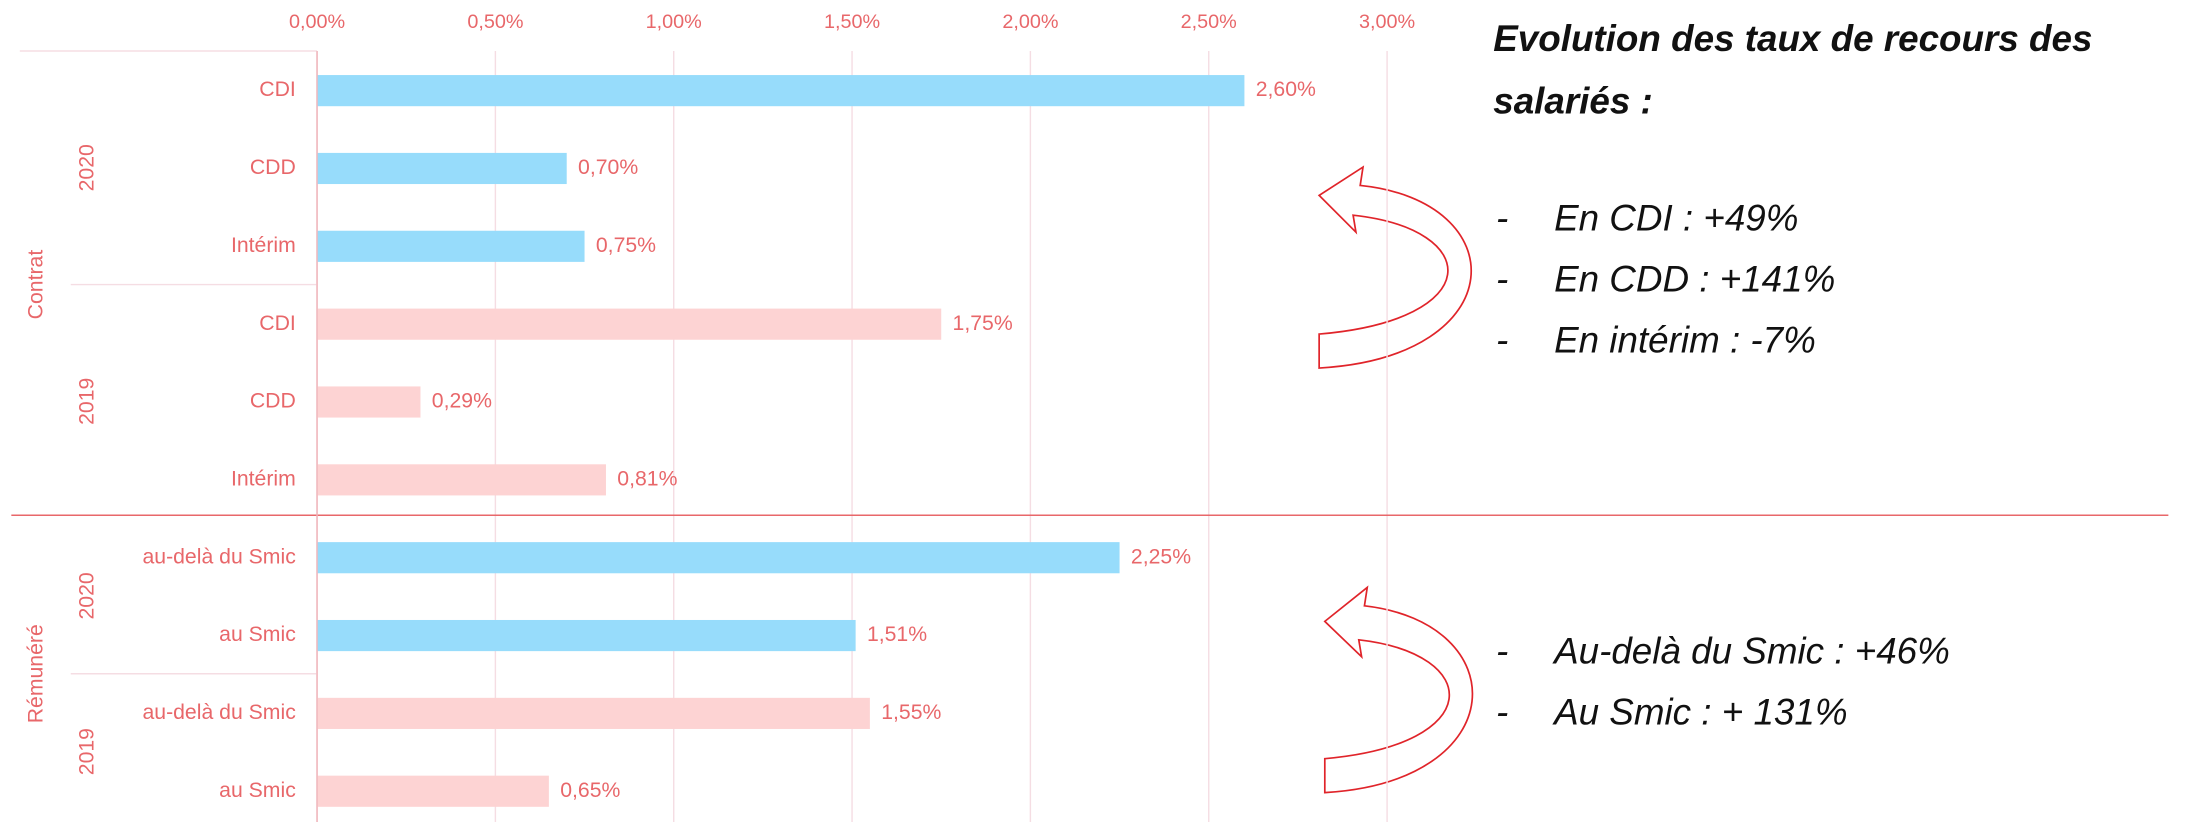 This screenshot has height=822, width=2208. What do you see at coordinates (35, 673) in the screenshot?
I see `group-label: Rémunéré` at bounding box center [35, 673].